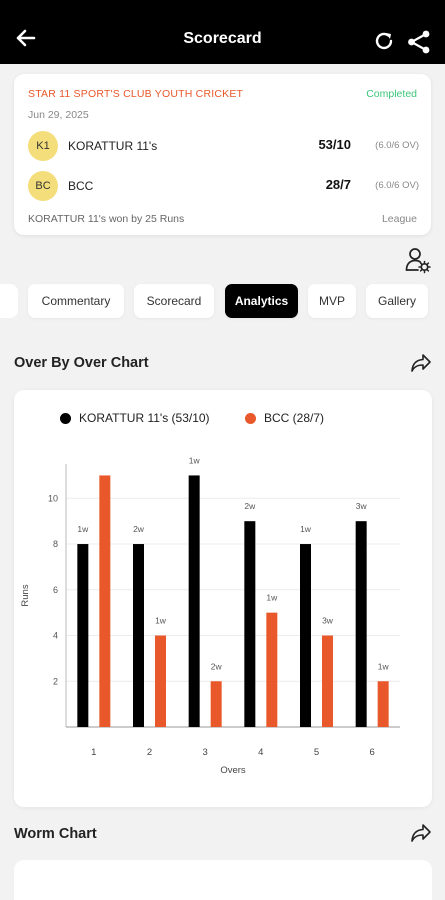 The width and height of the screenshot is (445, 900). I want to click on legend-item-2: BCC (28/7), so click(284, 418).